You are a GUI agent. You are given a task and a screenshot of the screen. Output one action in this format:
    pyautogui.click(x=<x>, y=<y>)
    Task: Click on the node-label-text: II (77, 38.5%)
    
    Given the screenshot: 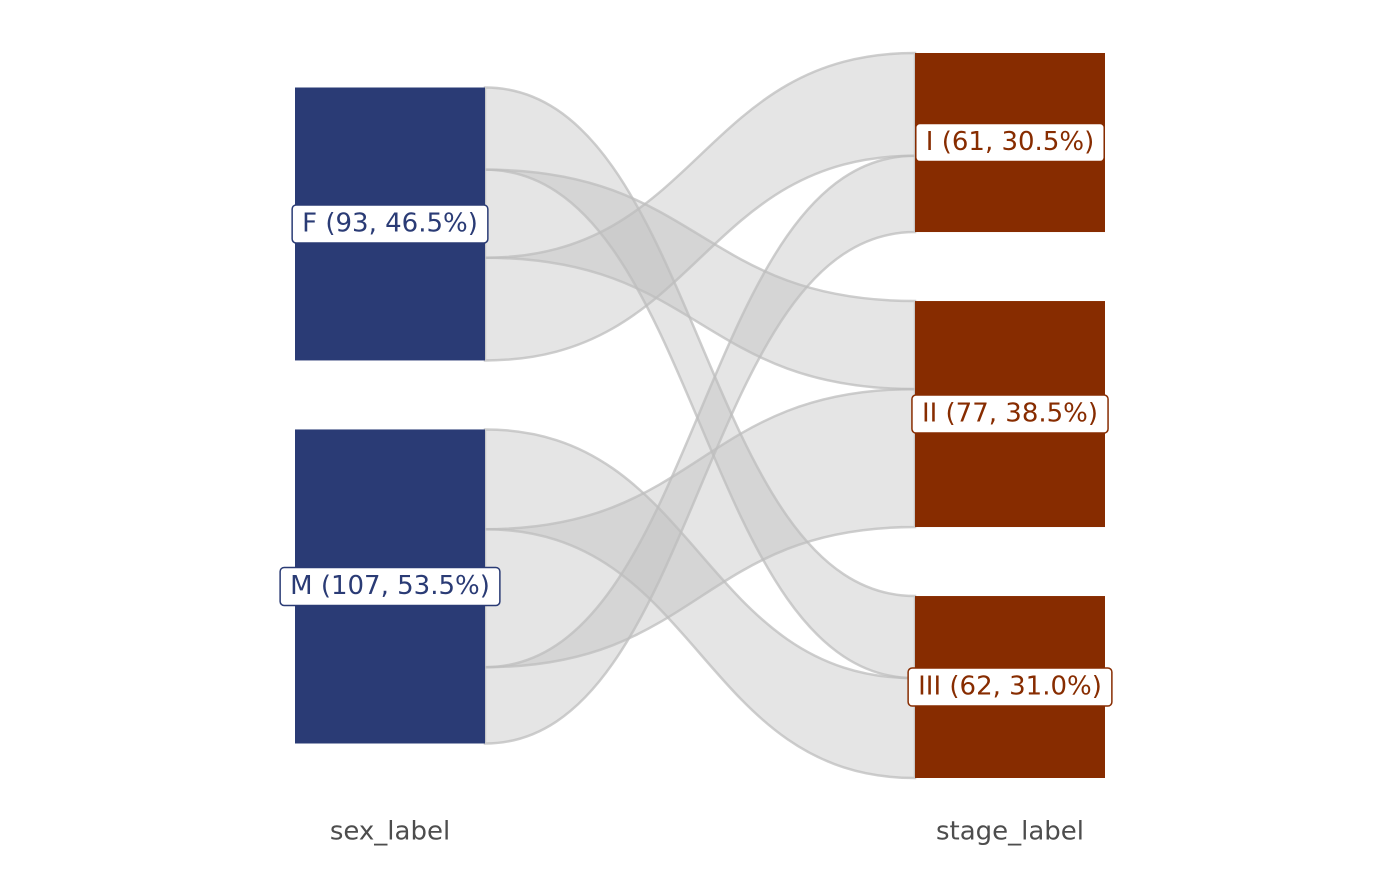 What is the action you would take?
    pyautogui.click(x=1010, y=414)
    